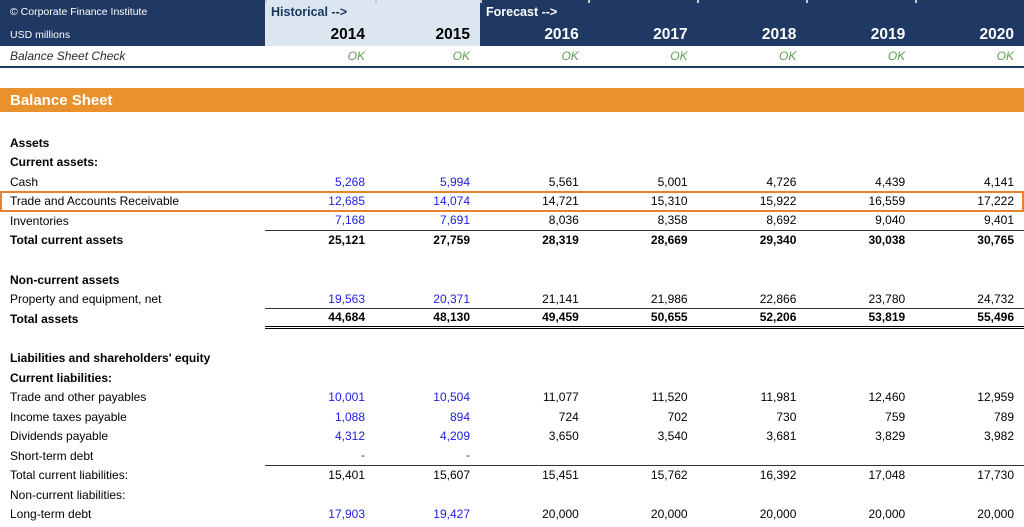  Describe the element at coordinates (752, 221) in the screenshot. I see `cell-value: 8,692` at that location.